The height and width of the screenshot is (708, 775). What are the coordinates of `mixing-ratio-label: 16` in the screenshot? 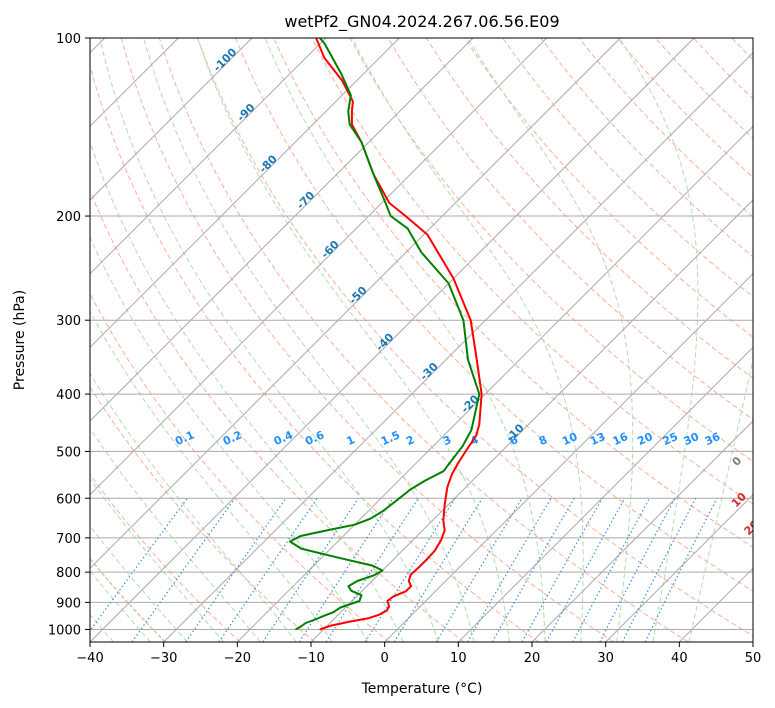 It's located at (621, 439).